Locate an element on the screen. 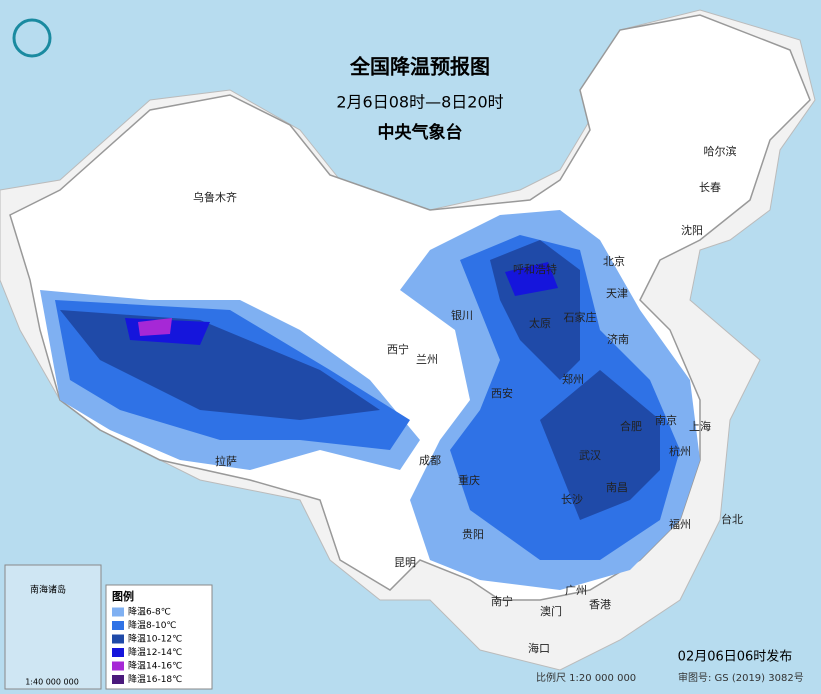 This screenshot has width=821, height=694. legend-label: 降温6-8℃ is located at coordinates (149, 612).